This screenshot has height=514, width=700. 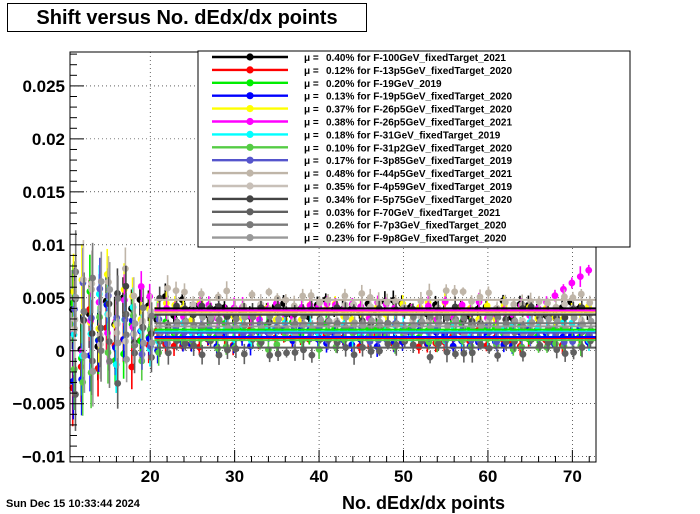 I want to click on legend-entry: μ = 0.37% for F-26p5GeV_fixedTarget_2020, so click(x=362, y=110).